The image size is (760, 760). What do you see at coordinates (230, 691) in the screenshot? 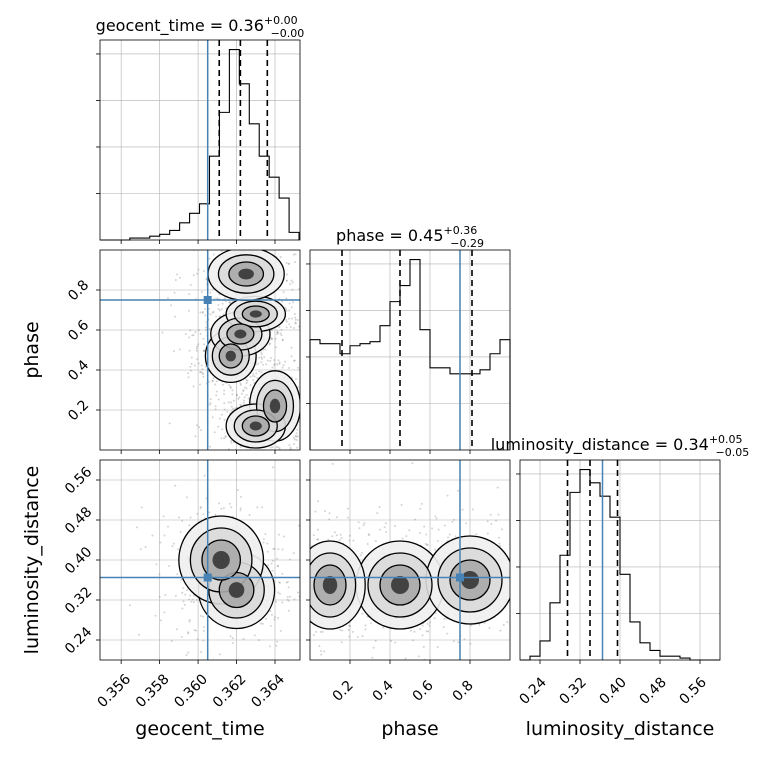
I see `x-tick-label: 0.362` at bounding box center [230, 691].